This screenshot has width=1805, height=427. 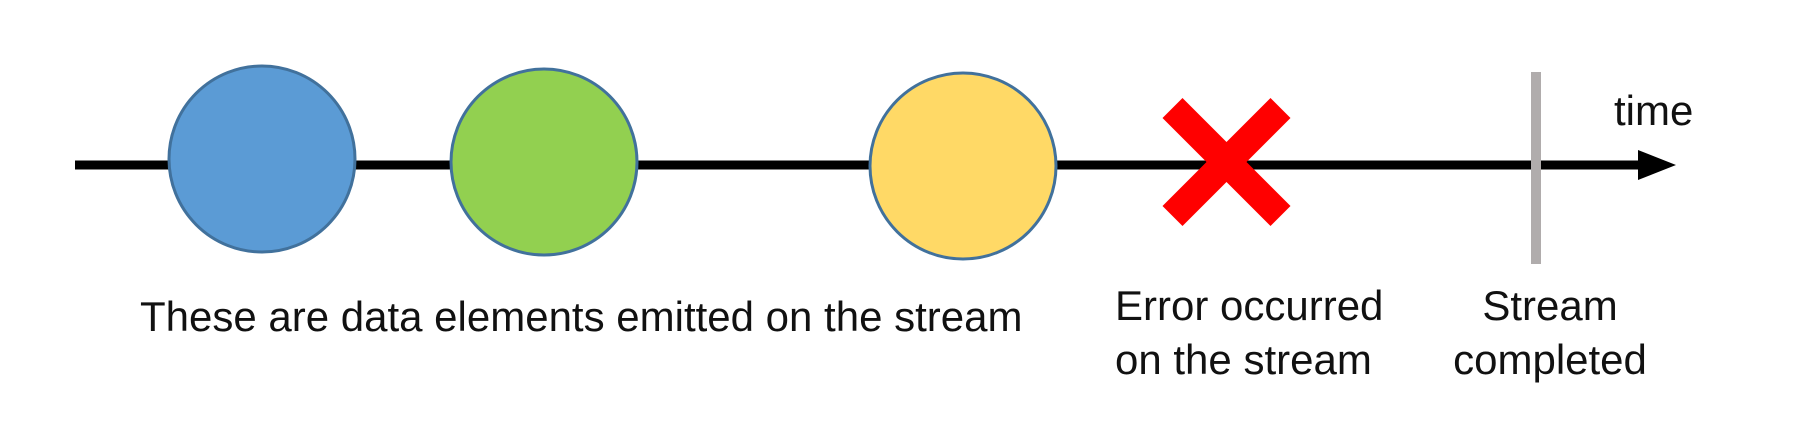 What do you see at coordinates (1249, 305) in the screenshot?
I see `error-caption-line-1: Error occurred` at bounding box center [1249, 305].